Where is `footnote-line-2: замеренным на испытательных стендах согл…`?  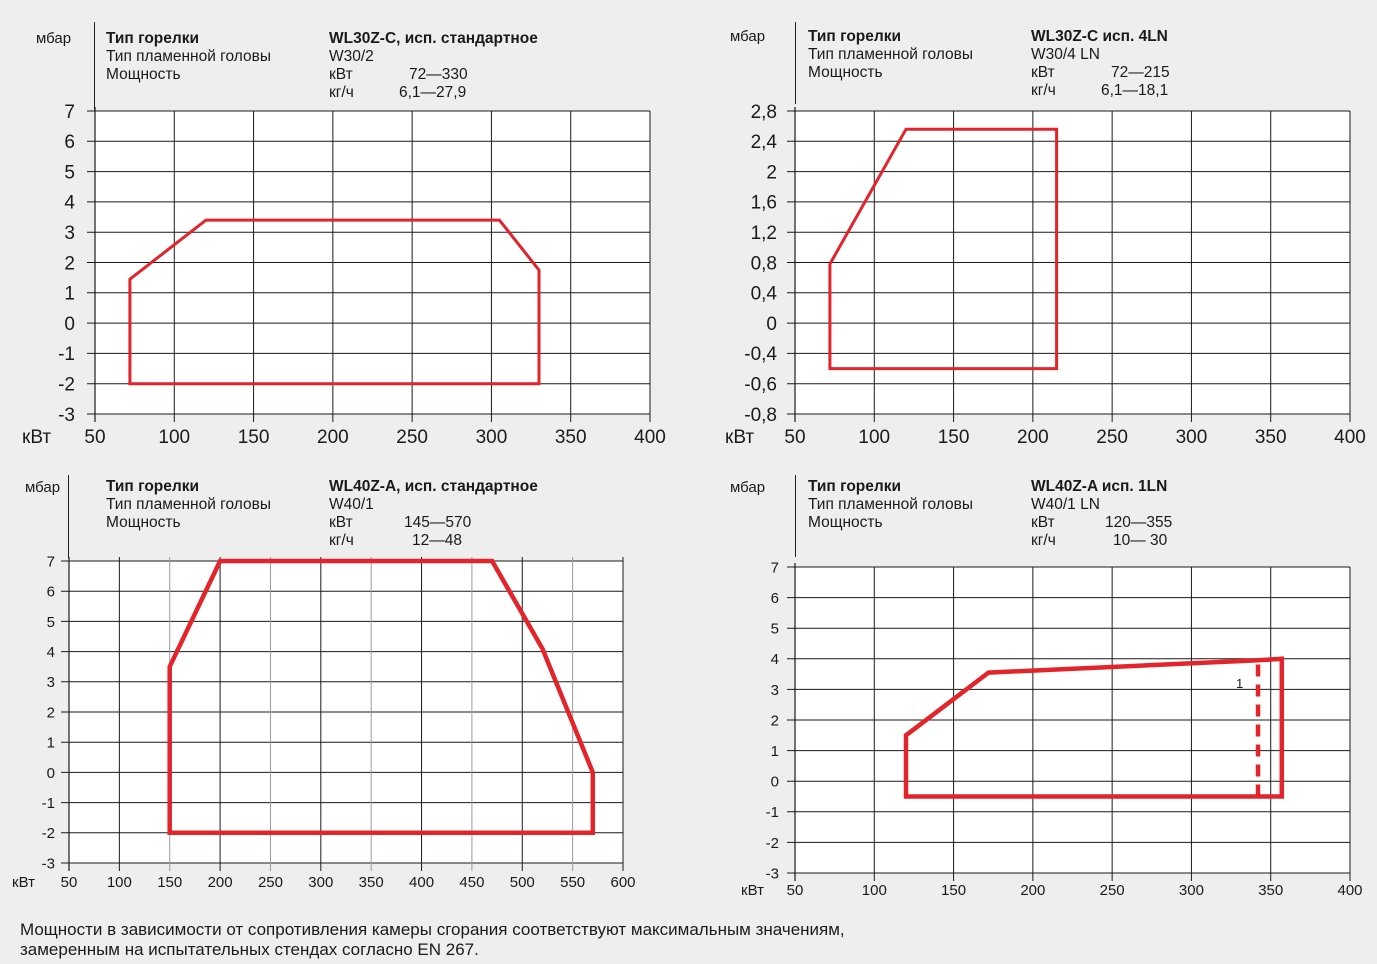 footnote-line-2: замеренным на испытательных стендах согл… is located at coordinates (249, 949).